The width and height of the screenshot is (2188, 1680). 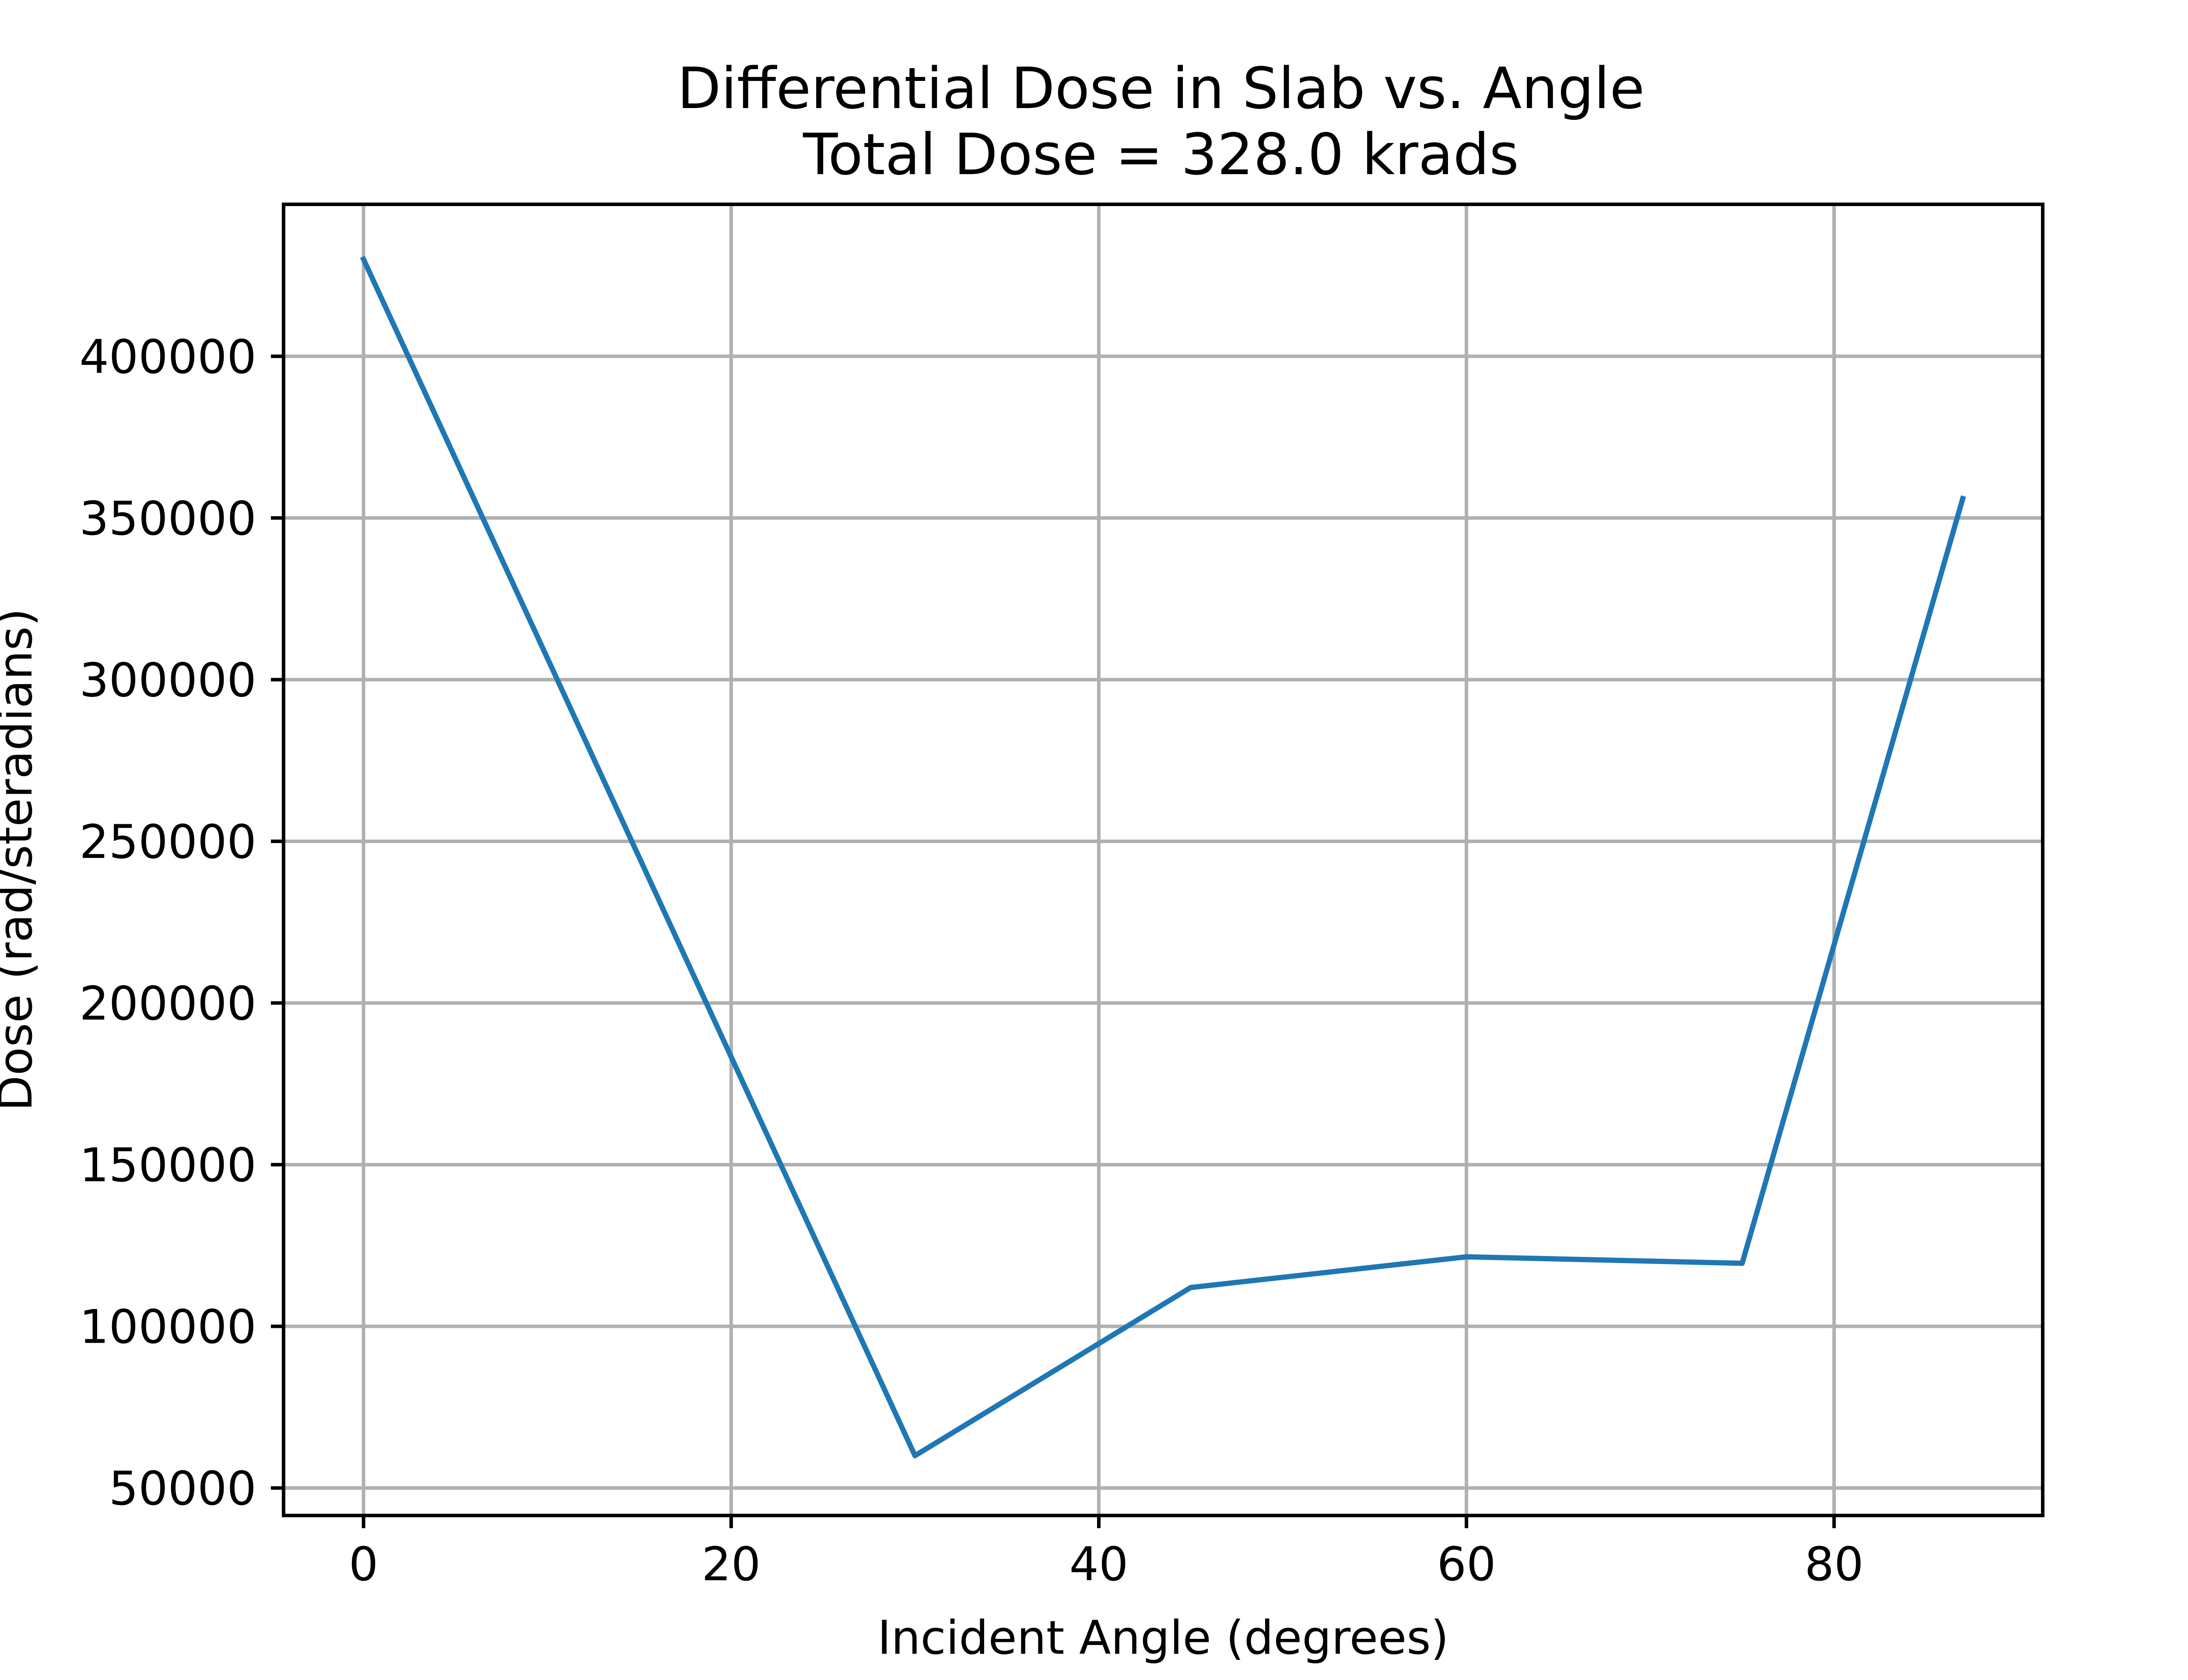 I want to click on x-tick-label: 20, so click(x=731, y=1564).